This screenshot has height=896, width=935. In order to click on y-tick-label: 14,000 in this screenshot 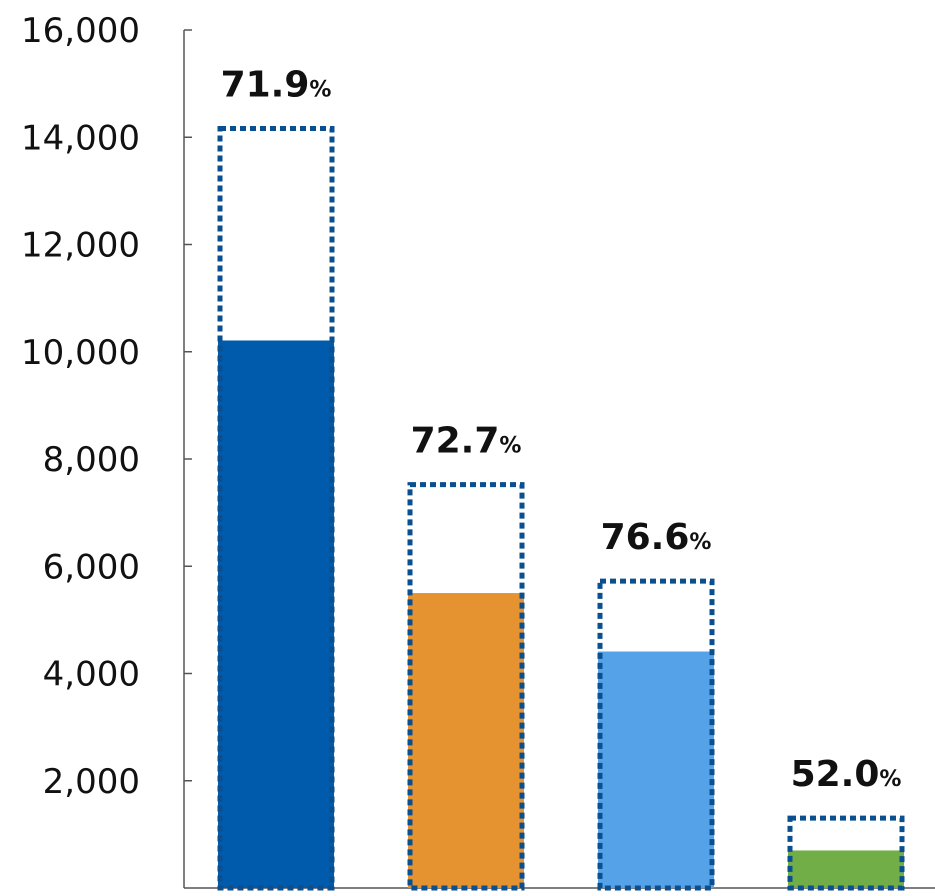, I will do `click(80, 138)`.